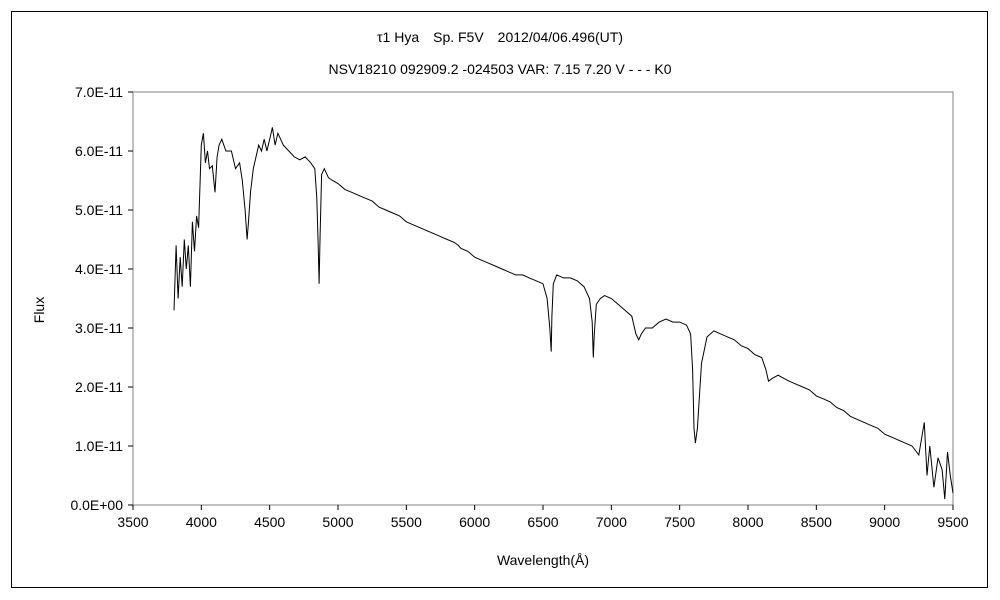 The height and width of the screenshot is (600, 1000). What do you see at coordinates (337, 522) in the screenshot?
I see `x-tick-label: 5000` at bounding box center [337, 522].